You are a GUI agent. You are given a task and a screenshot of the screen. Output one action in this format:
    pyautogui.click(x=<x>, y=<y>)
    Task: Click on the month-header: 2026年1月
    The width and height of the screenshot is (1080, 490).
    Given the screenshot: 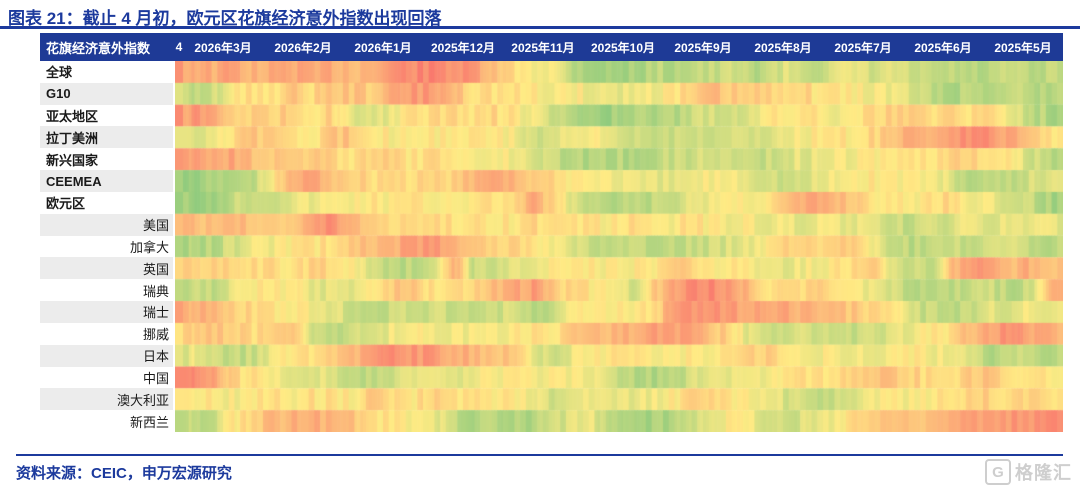 What is the action you would take?
    pyautogui.click(x=383, y=47)
    